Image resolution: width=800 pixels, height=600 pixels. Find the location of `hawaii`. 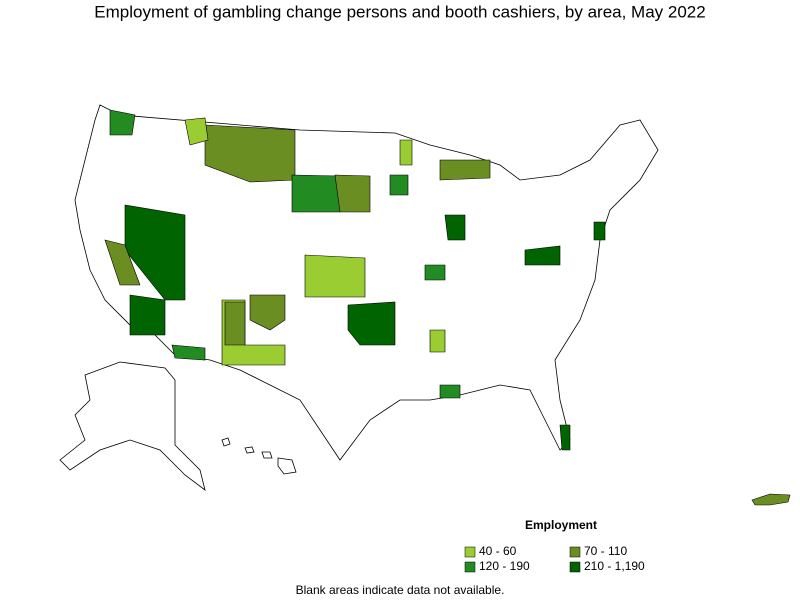

hawaii is located at coordinates (259, 456).